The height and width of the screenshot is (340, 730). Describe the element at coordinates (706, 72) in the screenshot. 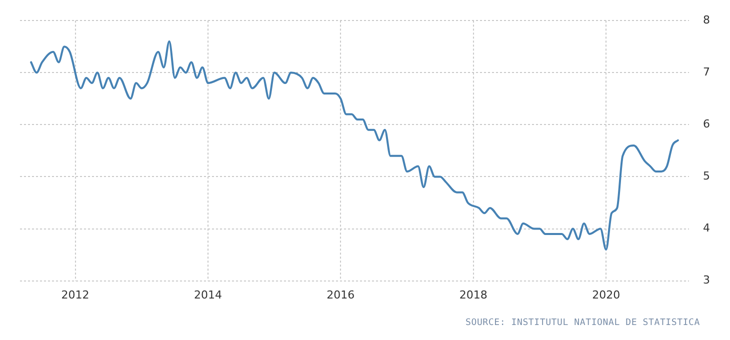

I see `y-tick-label: 7` at that location.